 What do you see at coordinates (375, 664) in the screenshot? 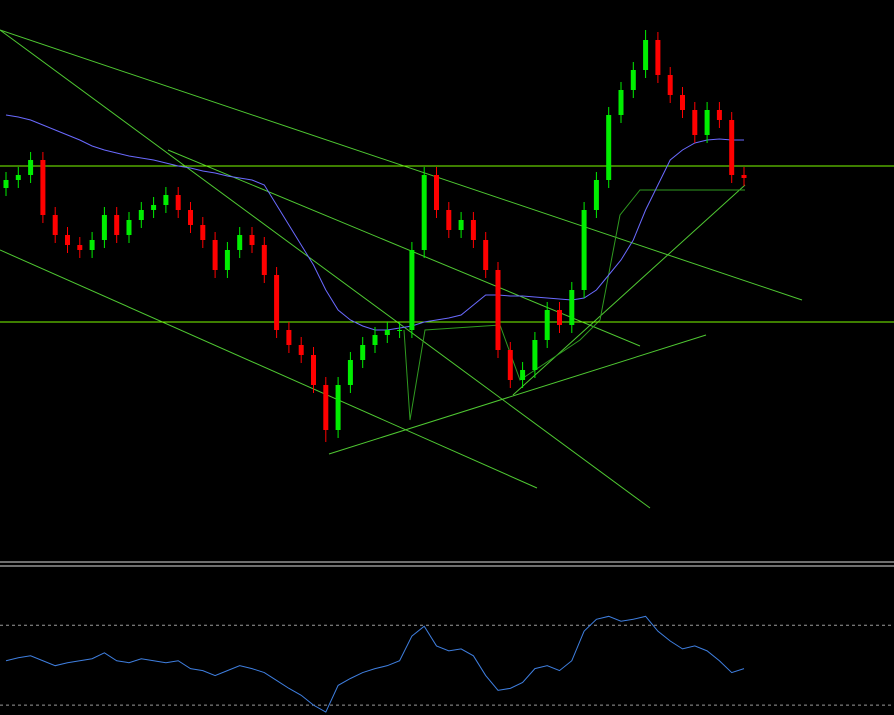
I see `oscillator-line` at bounding box center [375, 664].